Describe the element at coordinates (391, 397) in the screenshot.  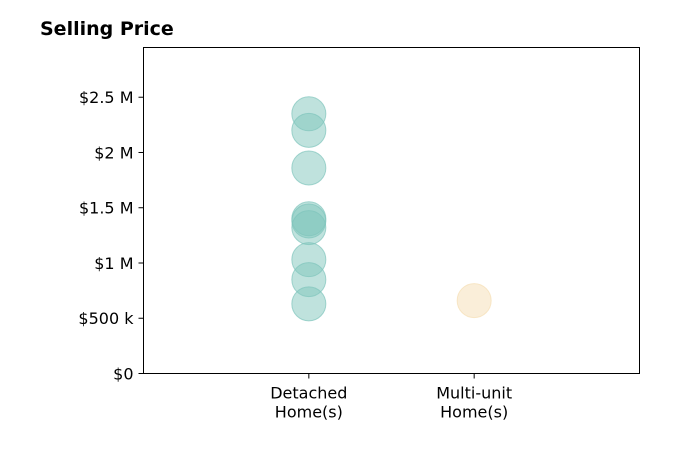
I see `x-axis: Detached Home(s)Multi-unit Home(s)` at that location.